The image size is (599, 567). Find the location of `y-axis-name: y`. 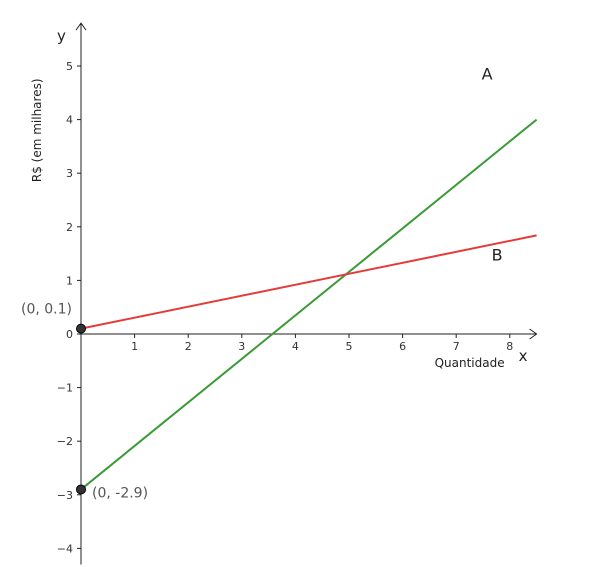

y-axis-name: y is located at coordinates (61, 36).